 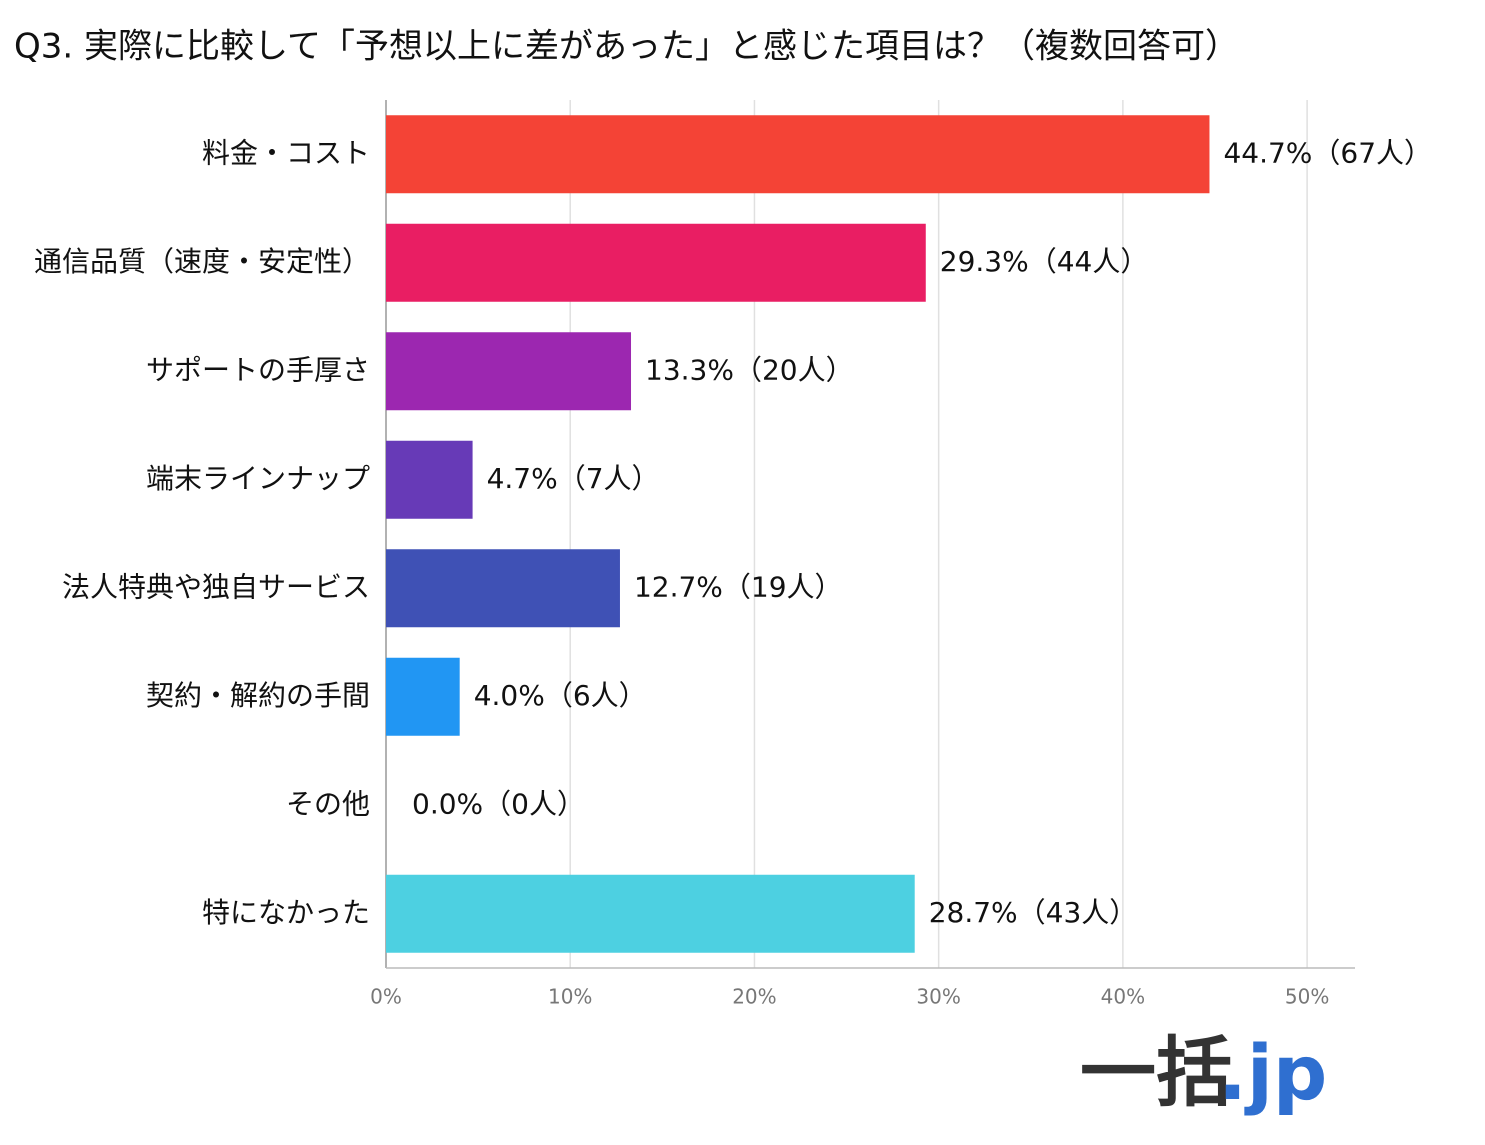 What do you see at coordinates (626, 47) in the screenshot?
I see `chart-title: Q3. 実際に比較して「予想以上に差があった」と感じた項目は？（複数回答可）` at bounding box center [626, 47].